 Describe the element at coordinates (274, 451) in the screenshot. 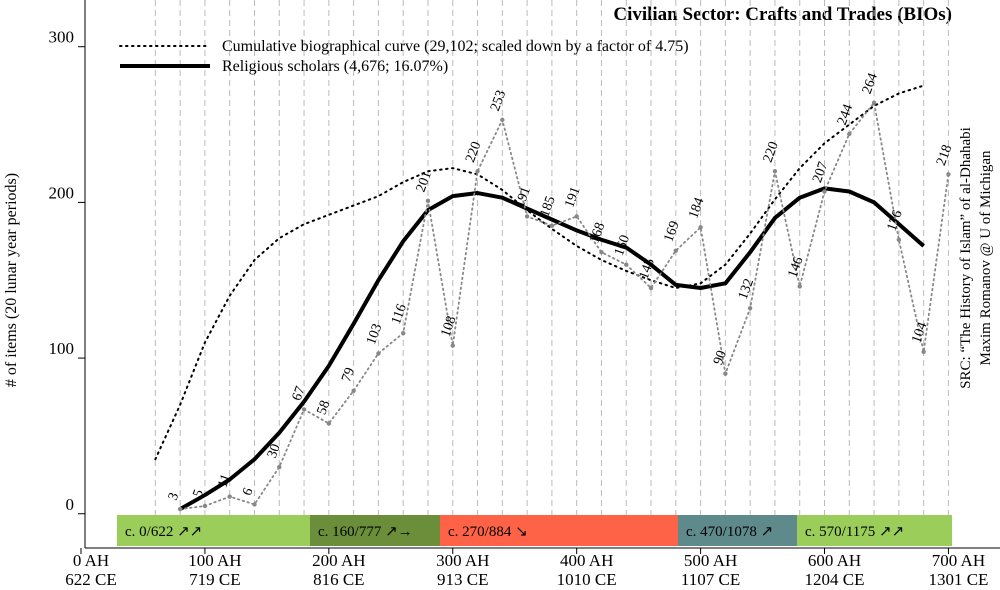

I see `data-label: 30` at that location.